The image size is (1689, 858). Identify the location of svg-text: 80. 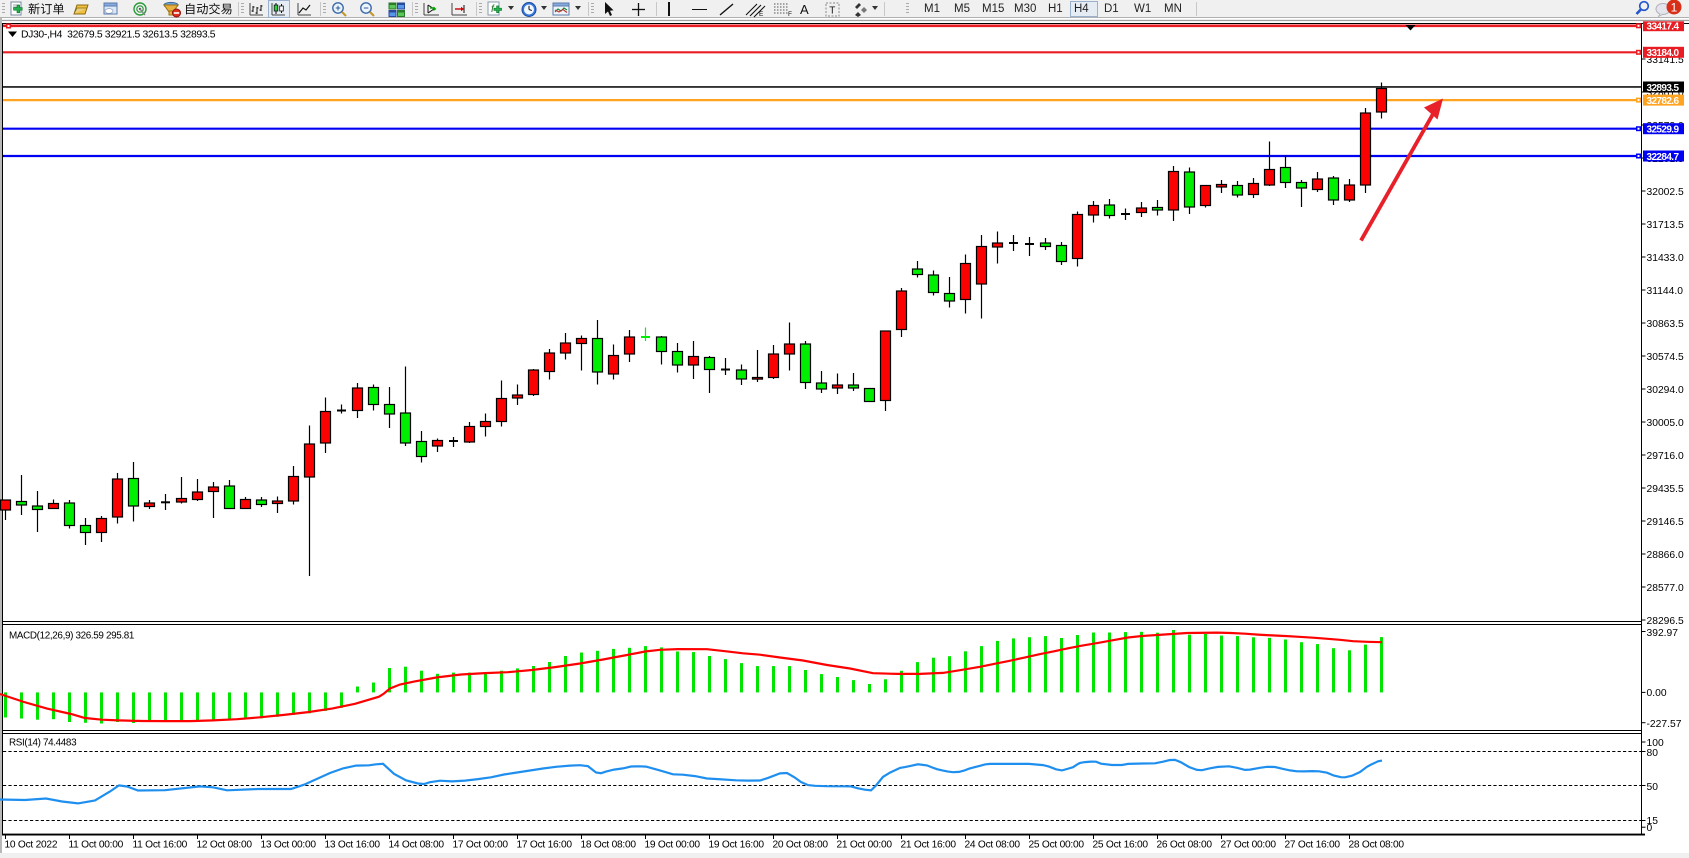
(1653, 753).